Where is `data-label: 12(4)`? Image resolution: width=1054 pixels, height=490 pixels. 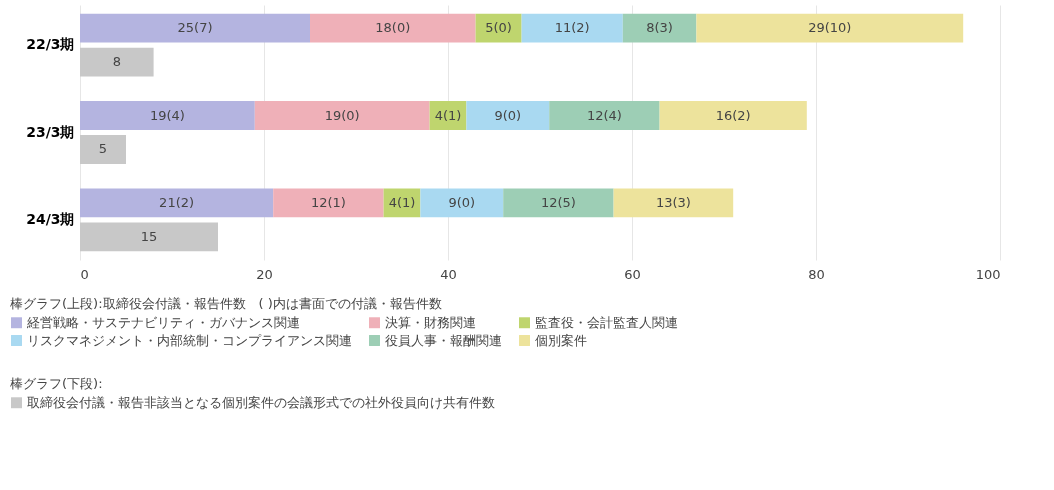 data-label: 12(4) is located at coordinates (604, 115).